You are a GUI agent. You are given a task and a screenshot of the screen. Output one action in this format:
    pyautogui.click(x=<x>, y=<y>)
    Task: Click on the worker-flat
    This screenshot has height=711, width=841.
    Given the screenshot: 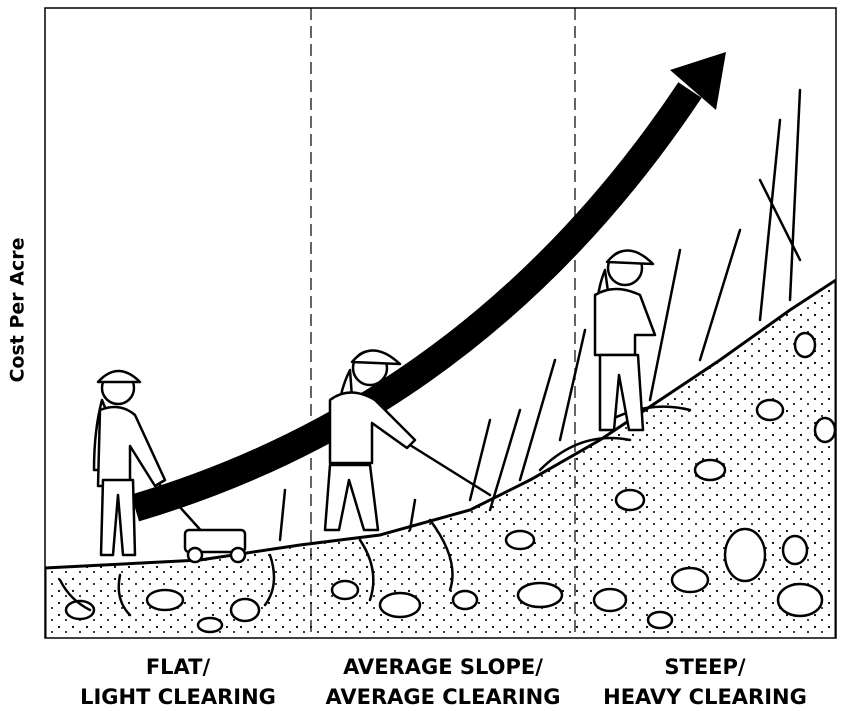 What is the action you would take?
    pyautogui.click(x=169, y=466)
    